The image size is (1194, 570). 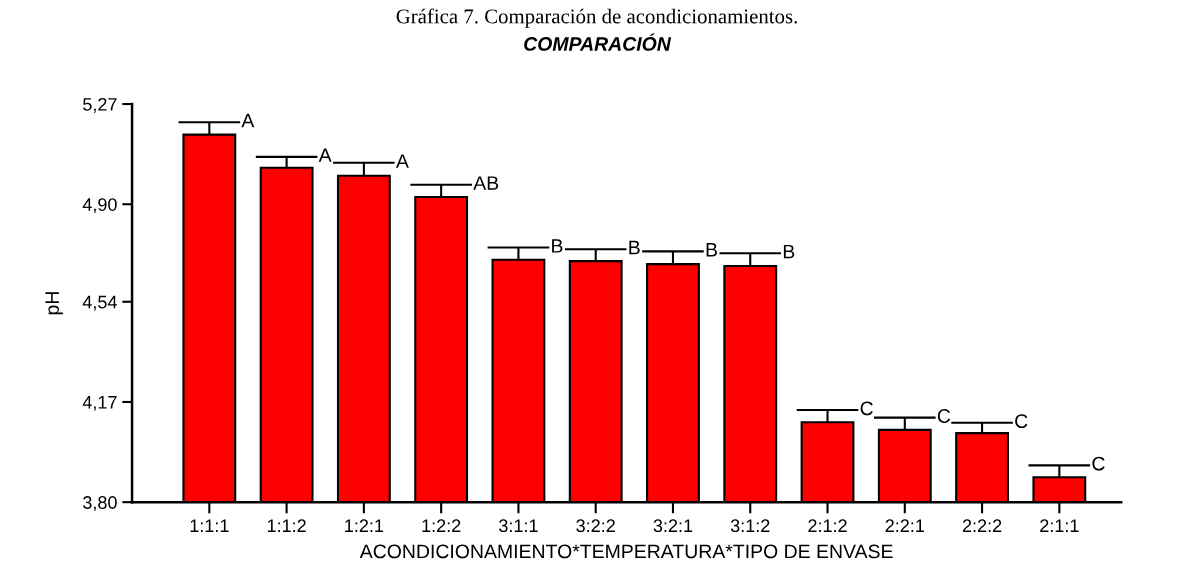 I want to click on x-tick-label: 2:1:2, so click(x=827, y=525).